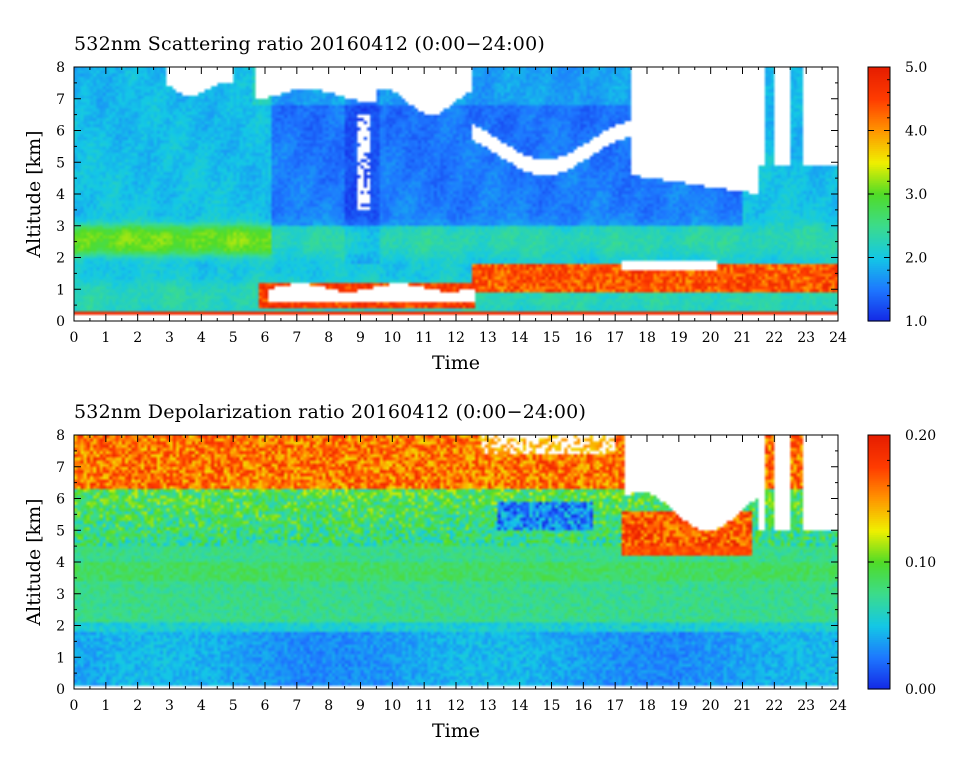 The width and height of the screenshot is (960, 770). Describe the element at coordinates (916, 259) in the screenshot. I see `colorbar-tick-label: 2.0` at that location.